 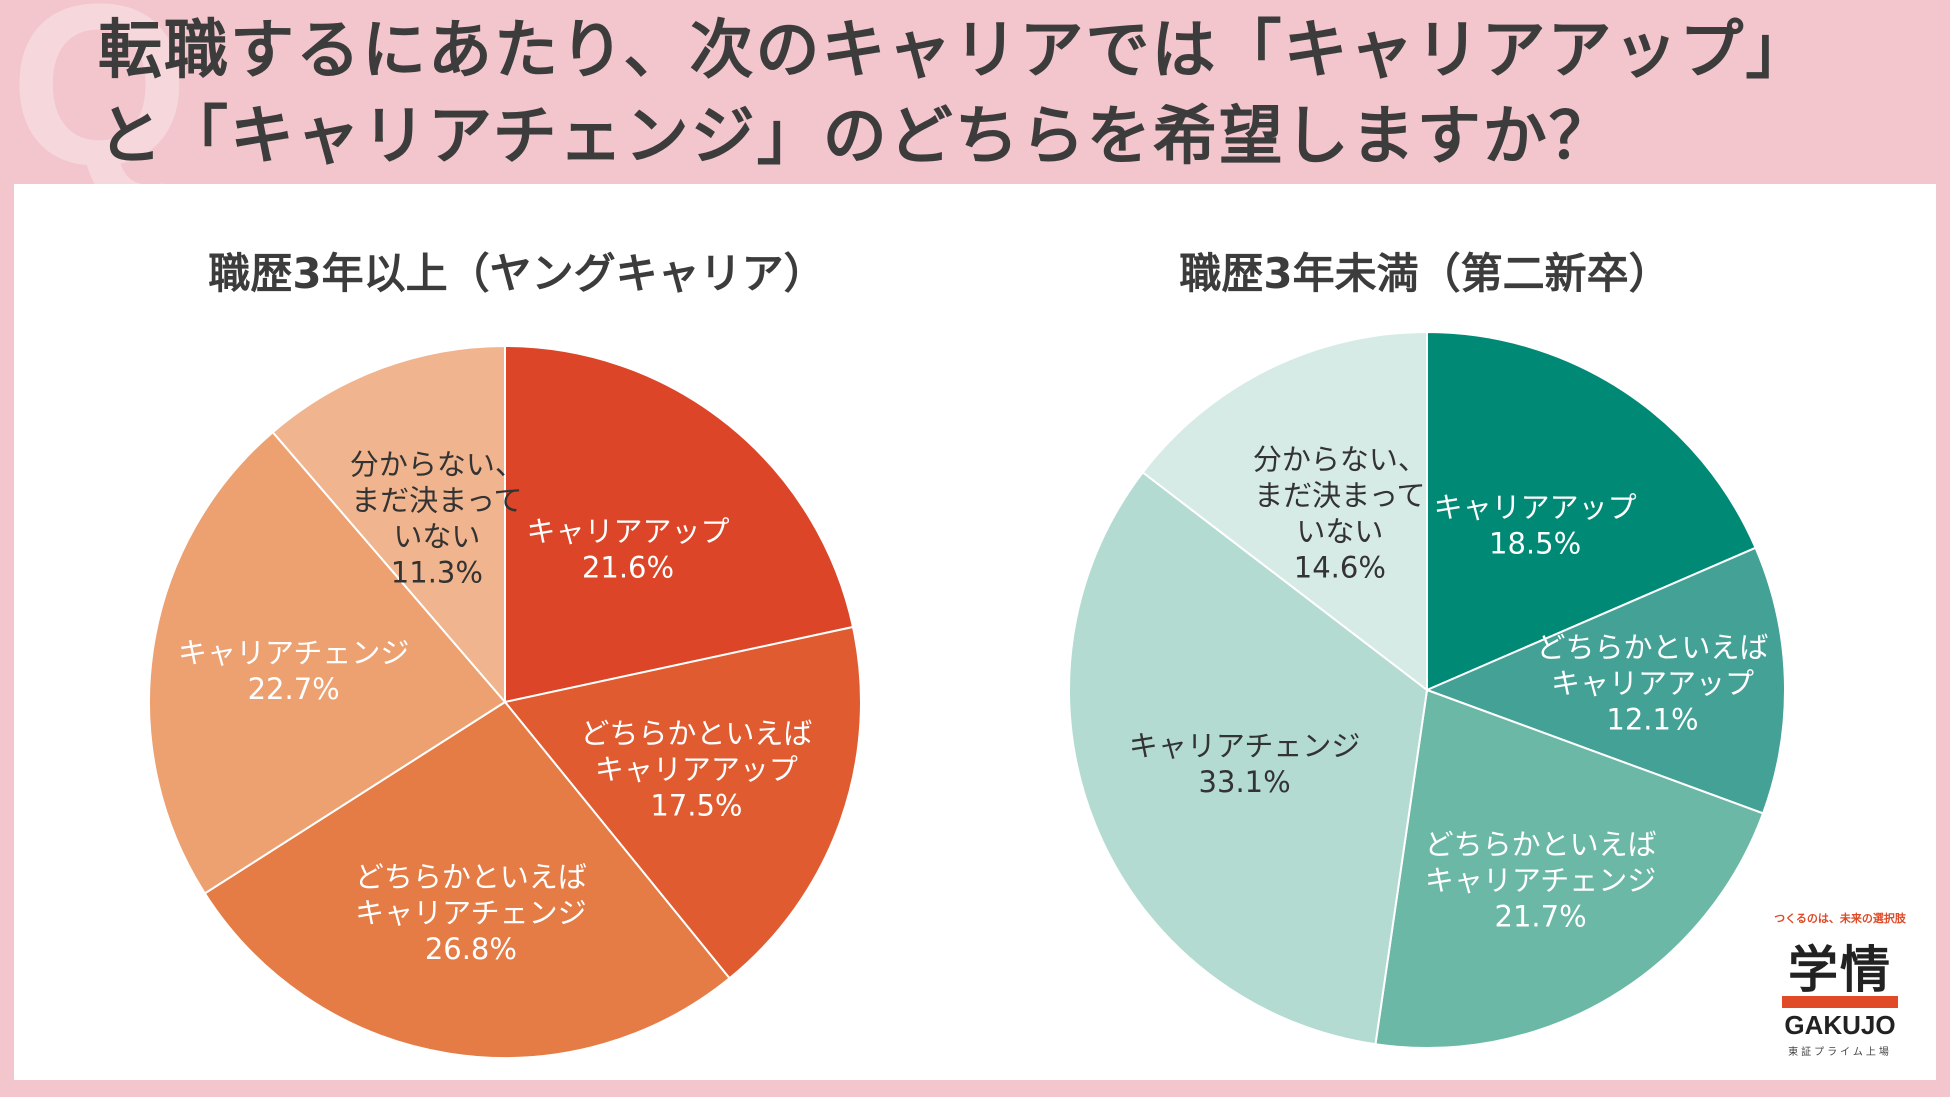 What do you see at coordinates (1840, 970) in the screenshot?
I see `logo-mark: 学情` at bounding box center [1840, 970].